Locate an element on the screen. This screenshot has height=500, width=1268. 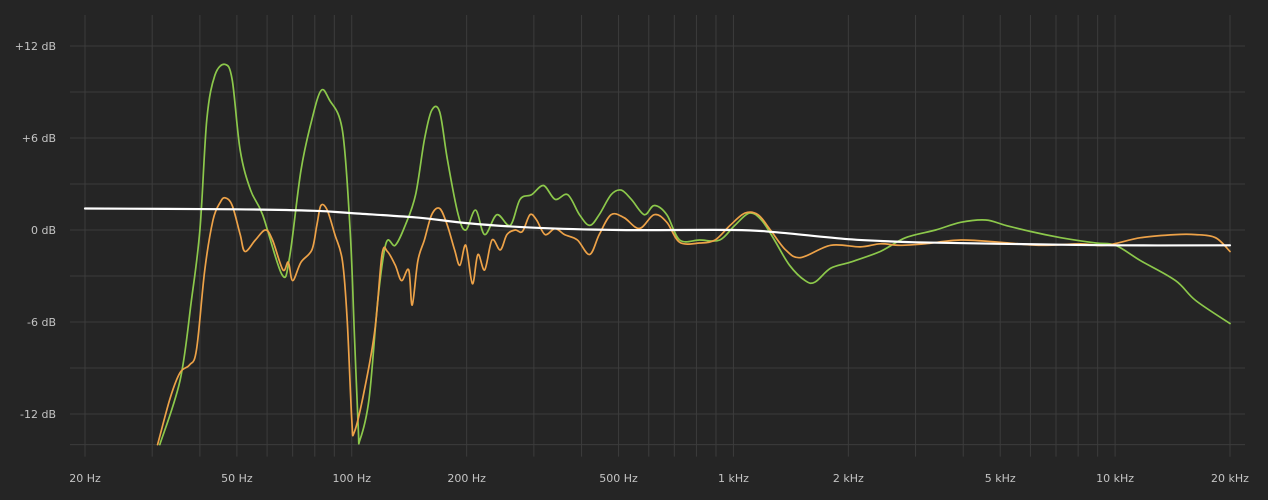
y-tick-label: -12 dB is located at coordinates (38, 414).